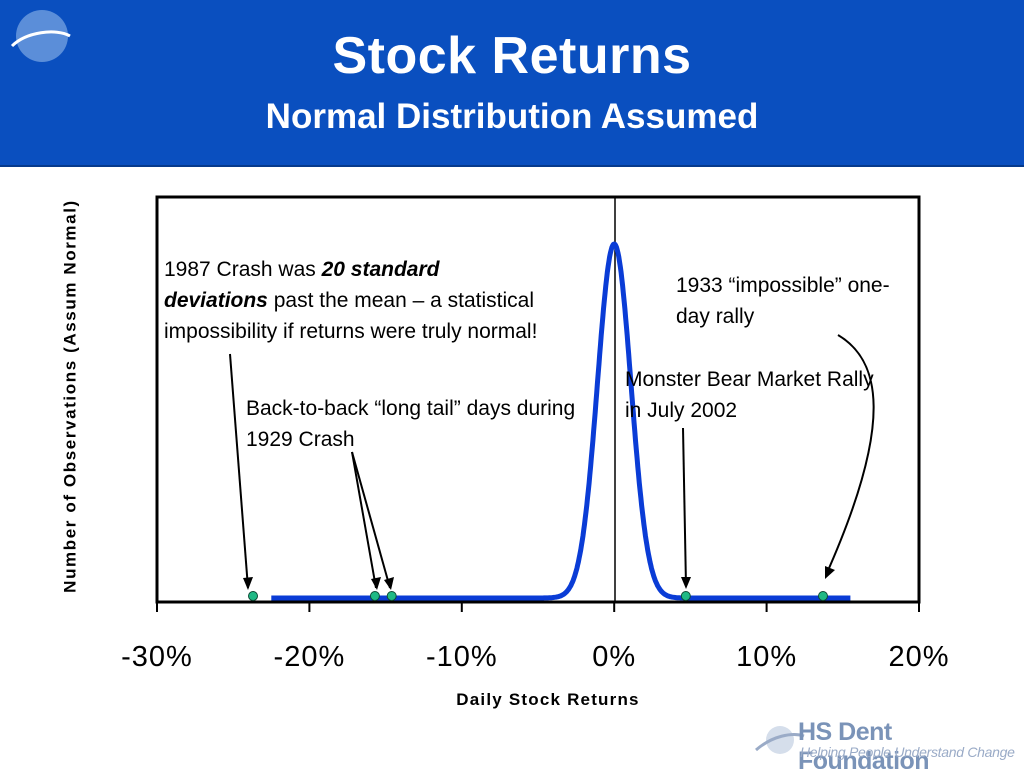 The width and height of the screenshot is (1024, 776). I want to click on x-tick-label: -30%, so click(157, 657).